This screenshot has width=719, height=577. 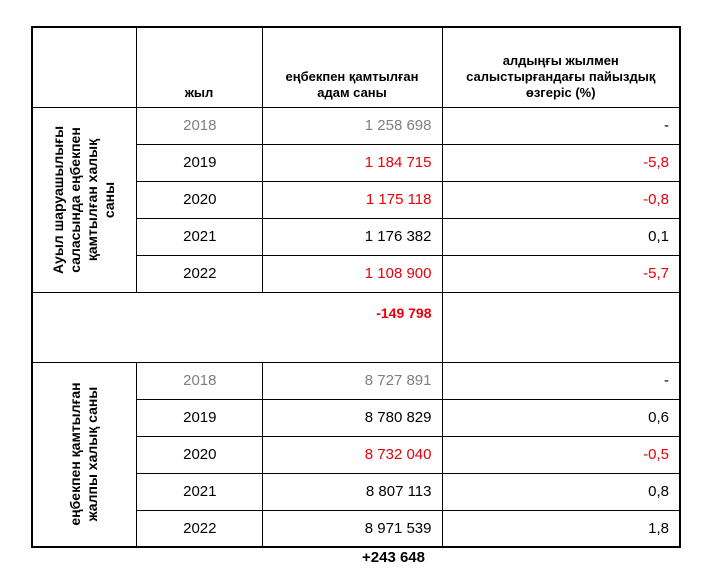 I want to click on section2-label: еңбекпен қамтылған жалпы халық саны, so click(x=84, y=454).